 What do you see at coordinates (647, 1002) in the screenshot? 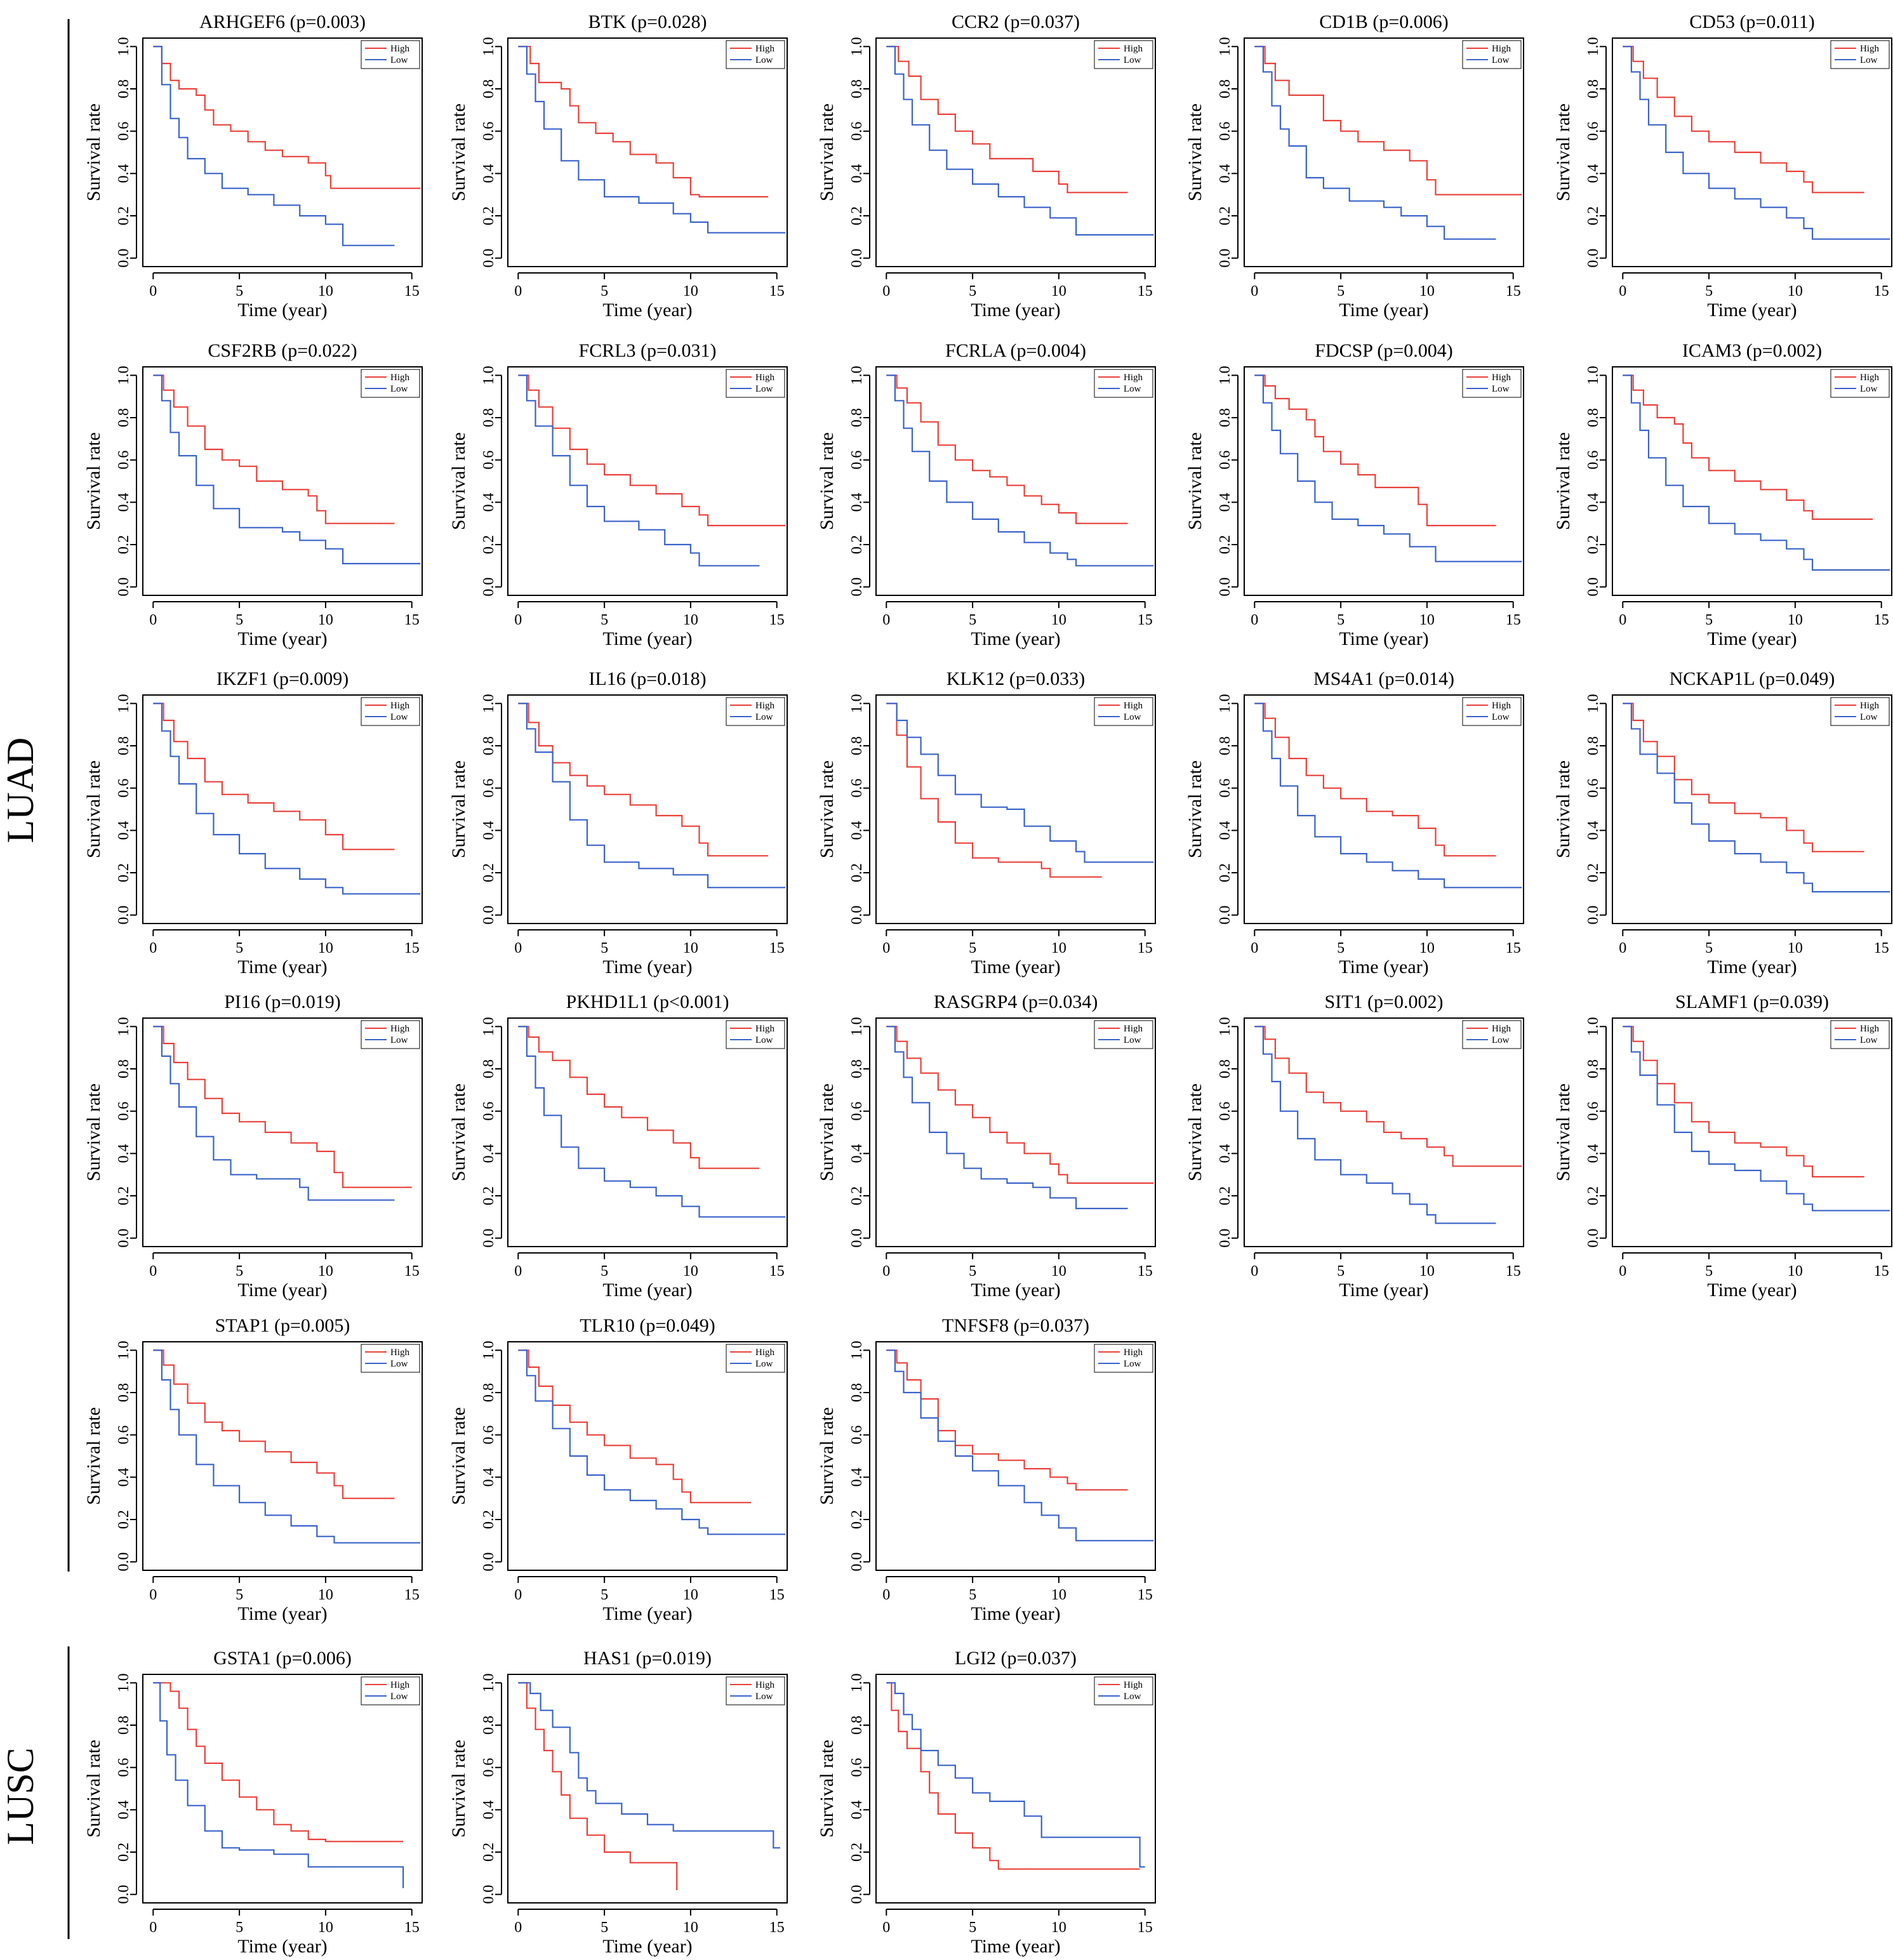
I see `panel-title: PKHD1L1 (p<0.001)` at bounding box center [647, 1002].